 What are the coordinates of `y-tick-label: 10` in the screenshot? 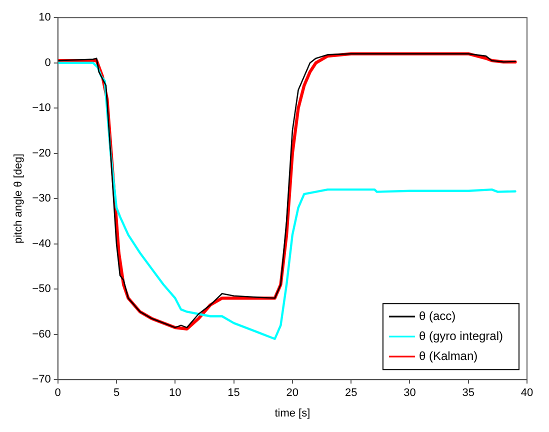 It's located at (44, 18).